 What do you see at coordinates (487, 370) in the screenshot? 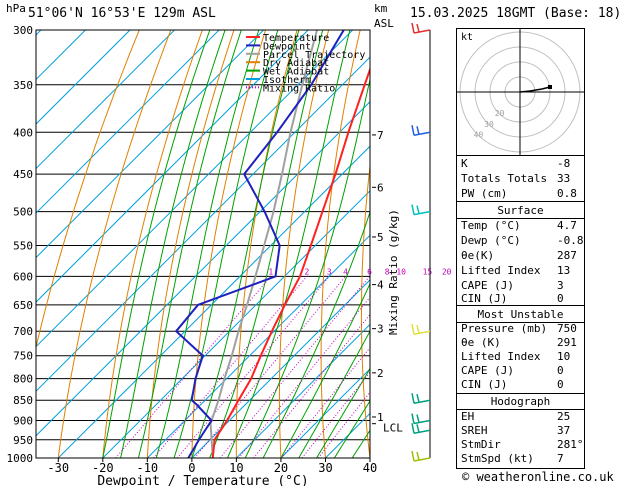
I see `mu-label: CAPE (J)` at bounding box center [487, 370].